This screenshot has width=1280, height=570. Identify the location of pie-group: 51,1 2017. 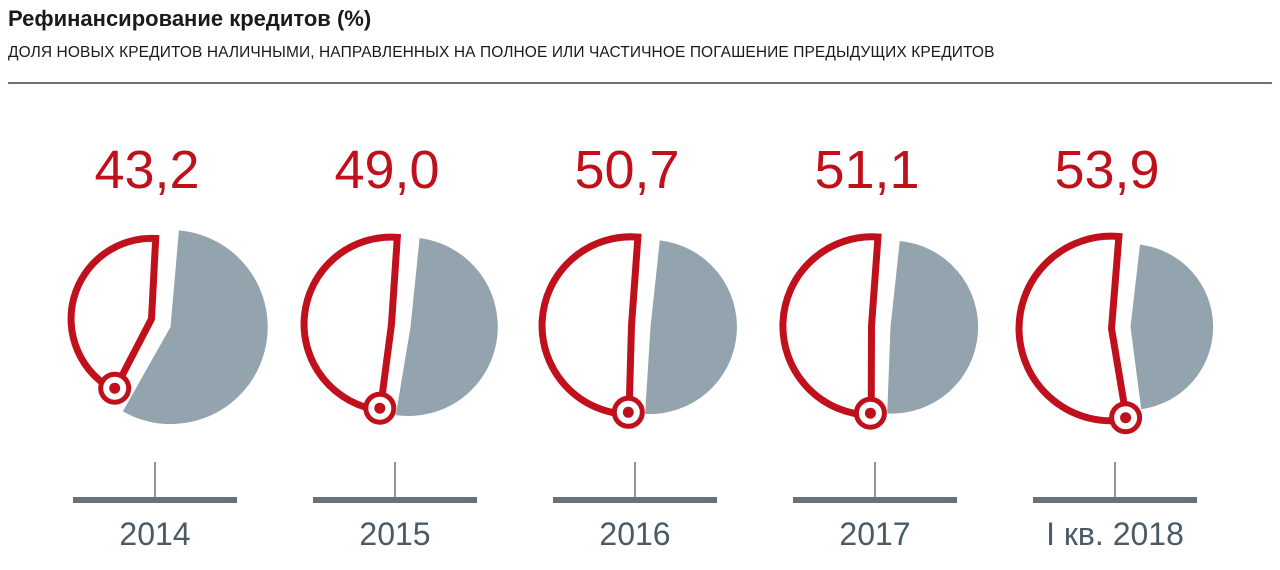
(879, 346).